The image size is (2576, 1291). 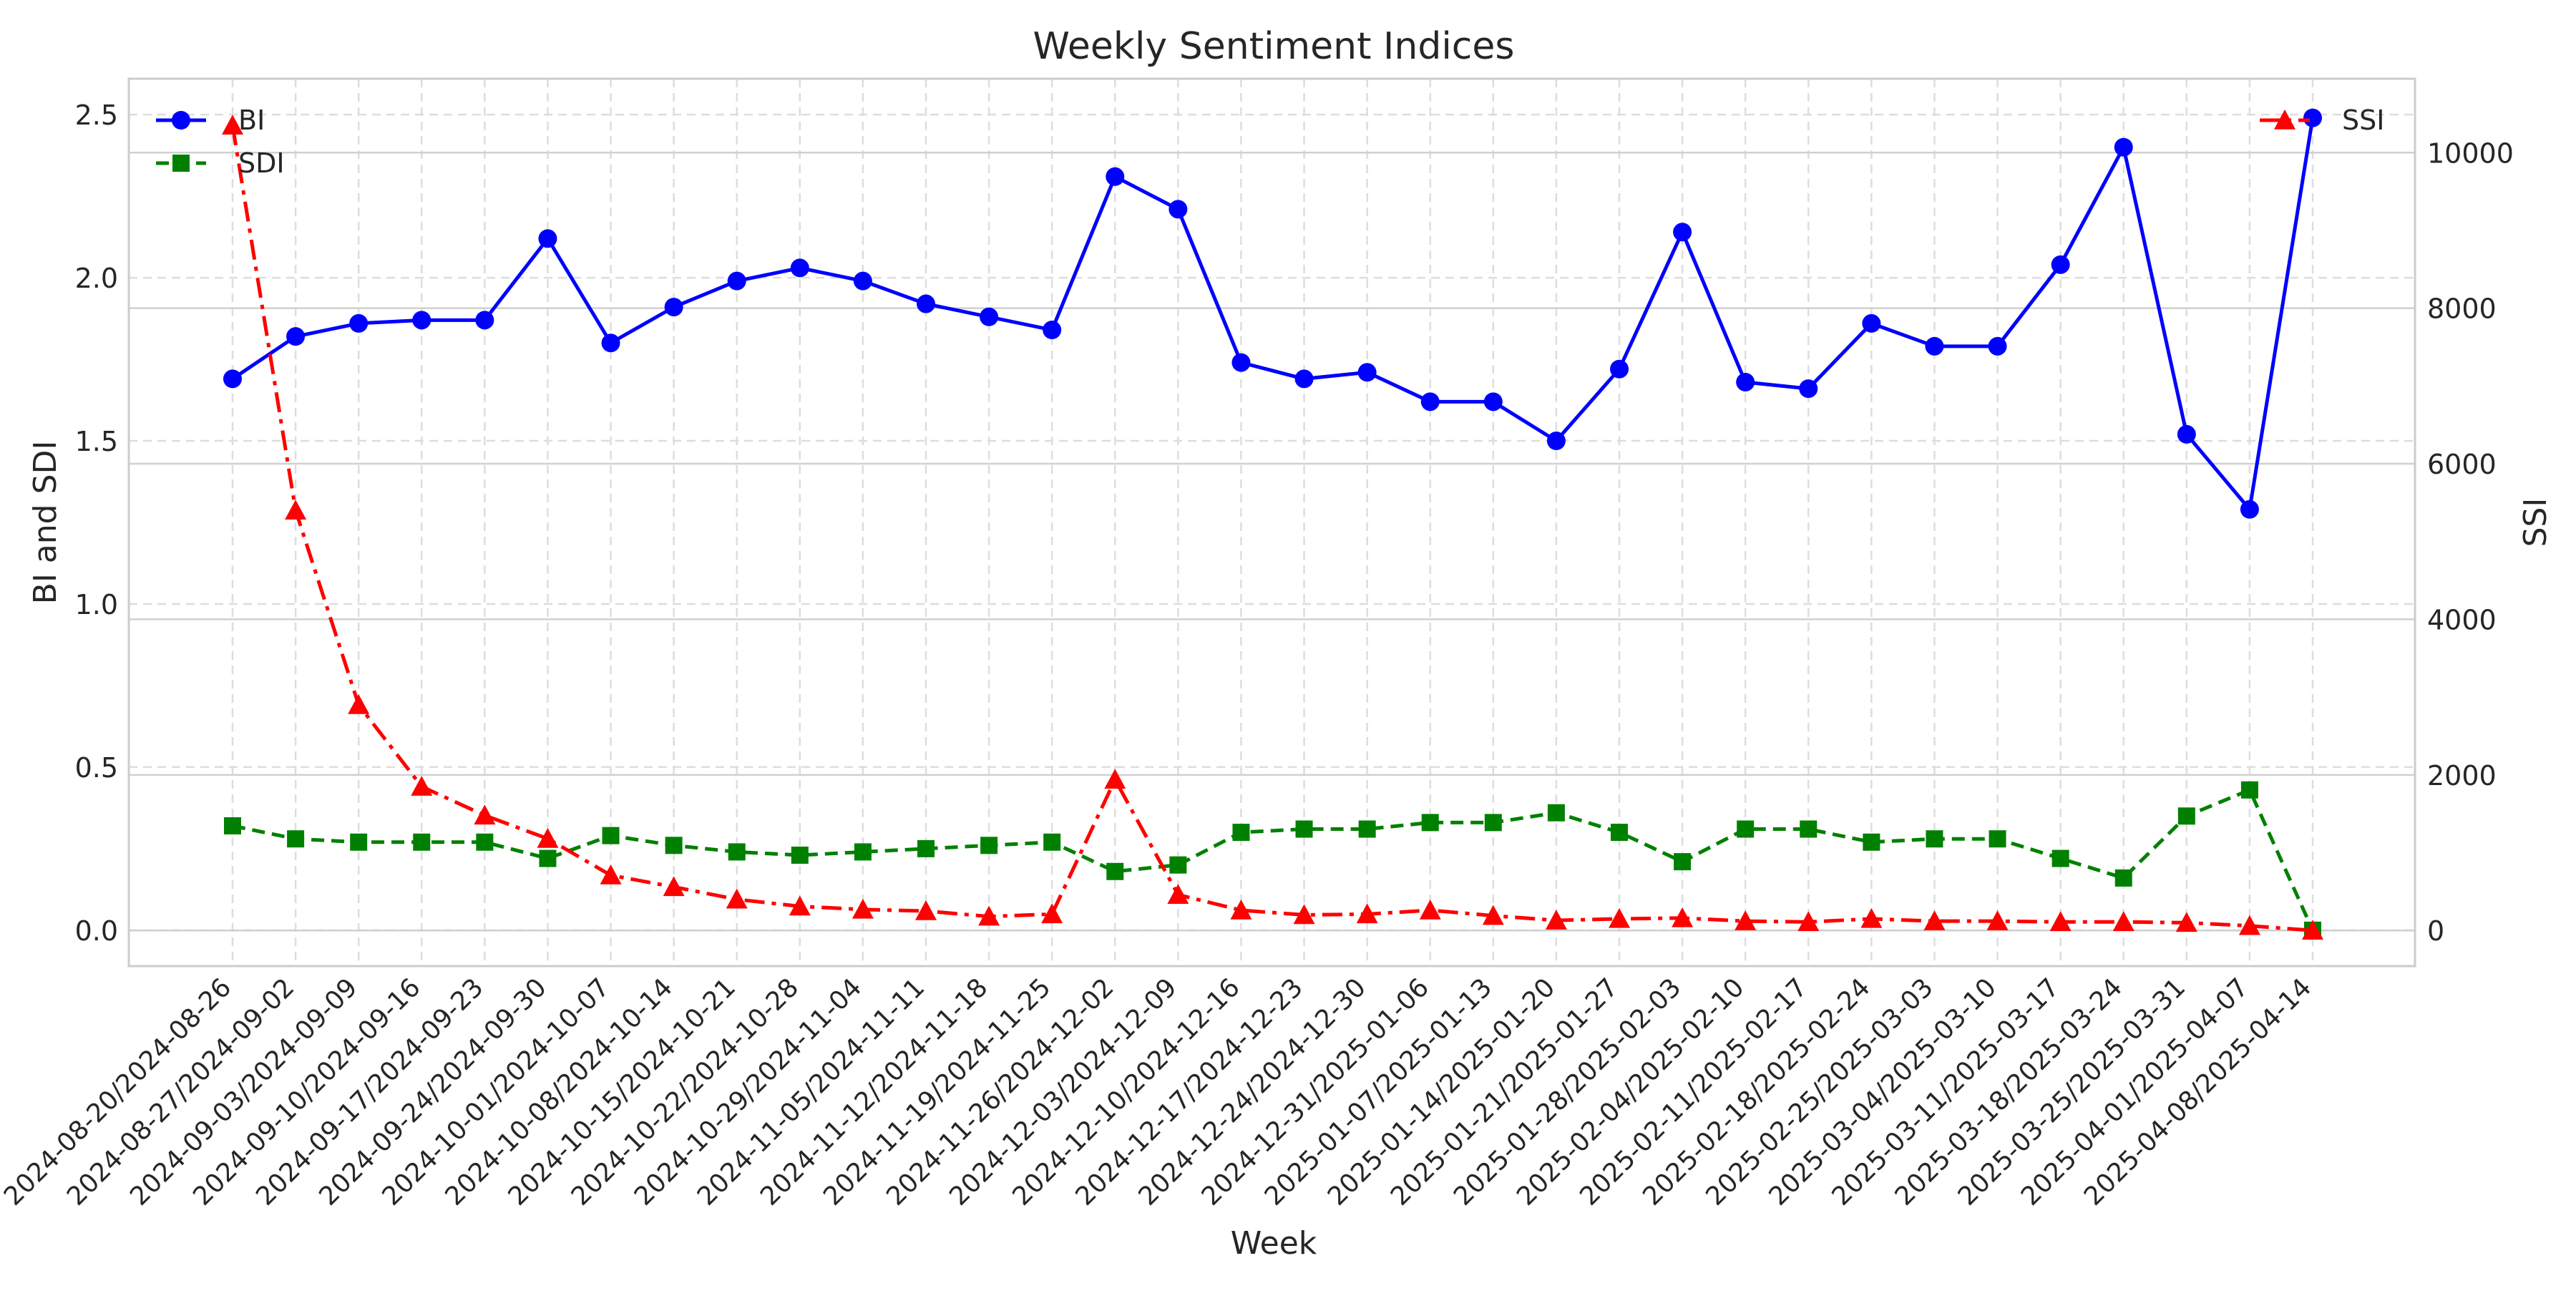 I want to click on x-axis-label: Week, so click(x=1274, y=1243).